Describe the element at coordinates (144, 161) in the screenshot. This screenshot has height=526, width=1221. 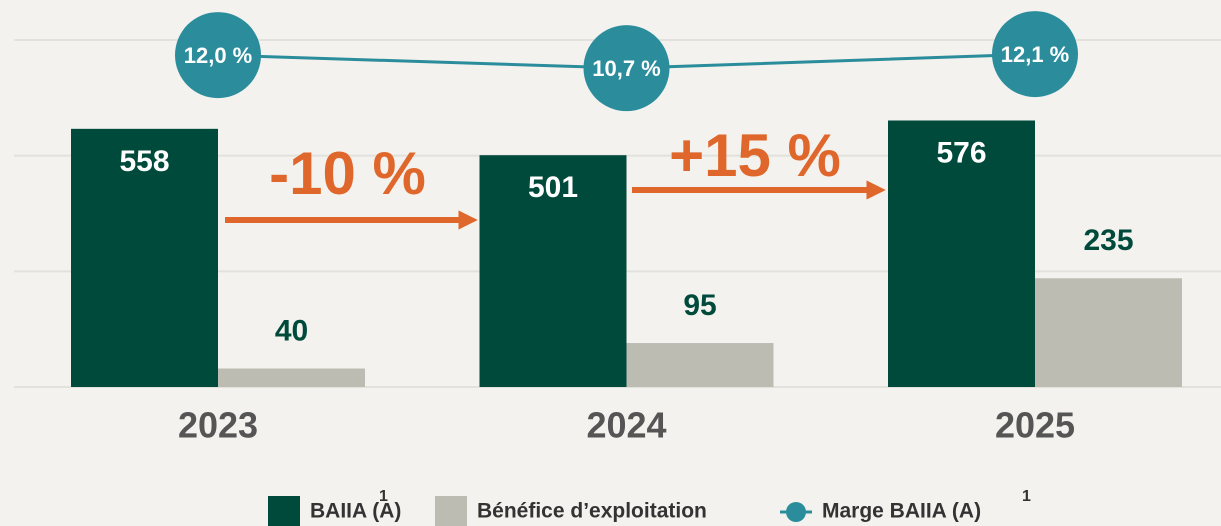
I see `data-label: 558` at that location.